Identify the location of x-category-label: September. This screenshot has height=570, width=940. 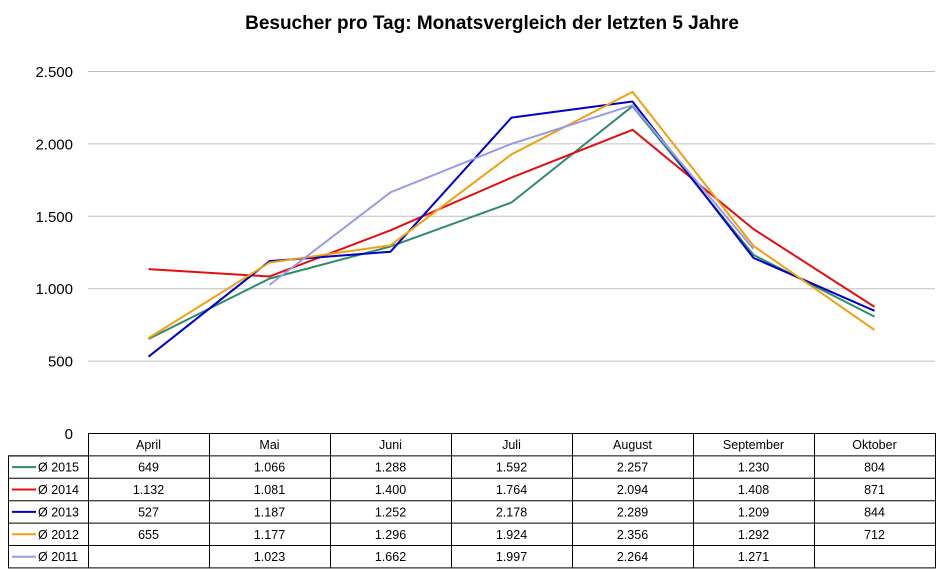
(753, 445).